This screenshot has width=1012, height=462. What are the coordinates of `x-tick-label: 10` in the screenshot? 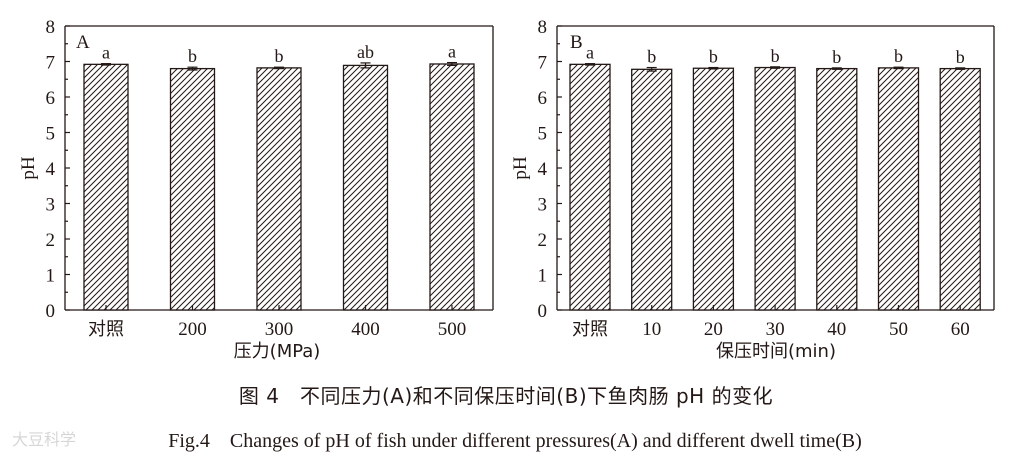 It's located at (651, 329).